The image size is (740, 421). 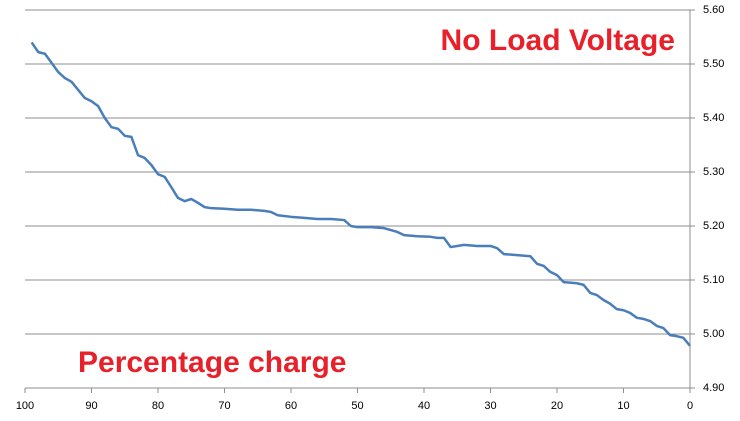 I want to click on y-tick-label: 5.30, so click(x=713, y=172).